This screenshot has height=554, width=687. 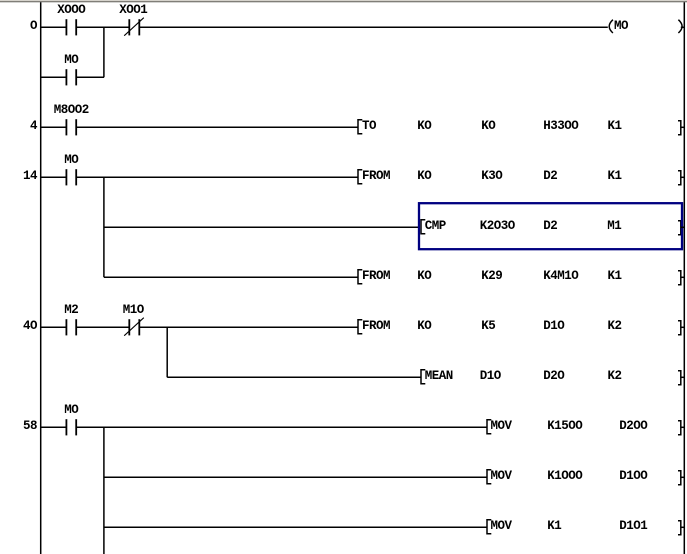 I want to click on svg-text: M1, so click(x=614, y=226).